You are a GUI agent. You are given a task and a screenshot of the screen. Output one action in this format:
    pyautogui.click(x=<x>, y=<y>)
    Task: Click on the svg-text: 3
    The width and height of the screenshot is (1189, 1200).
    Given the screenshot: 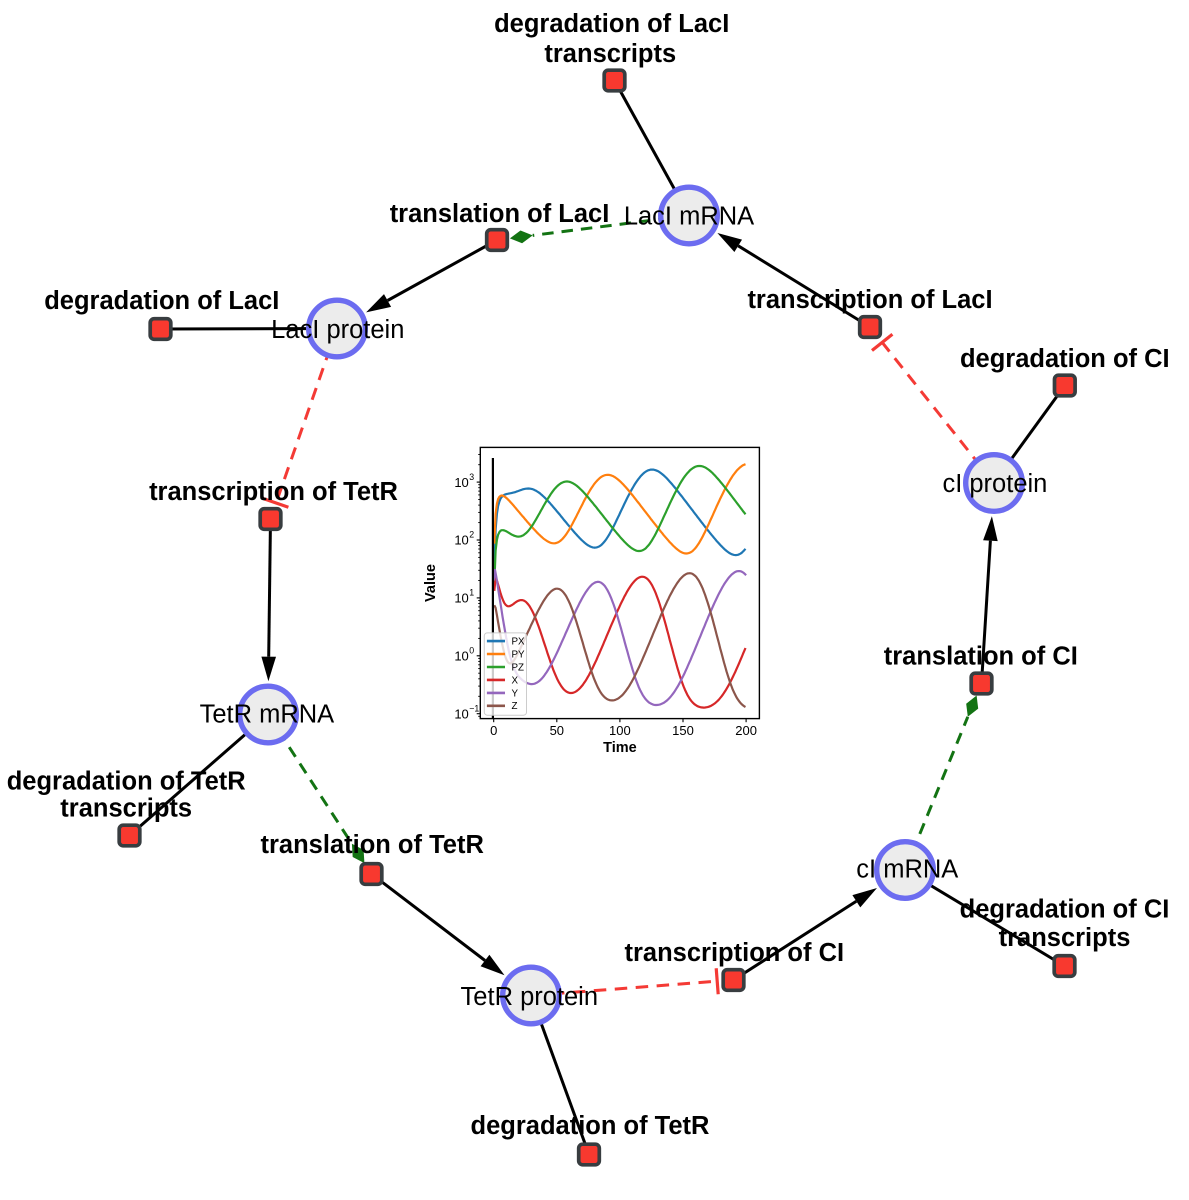 What is the action you would take?
    pyautogui.click(x=471, y=477)
    